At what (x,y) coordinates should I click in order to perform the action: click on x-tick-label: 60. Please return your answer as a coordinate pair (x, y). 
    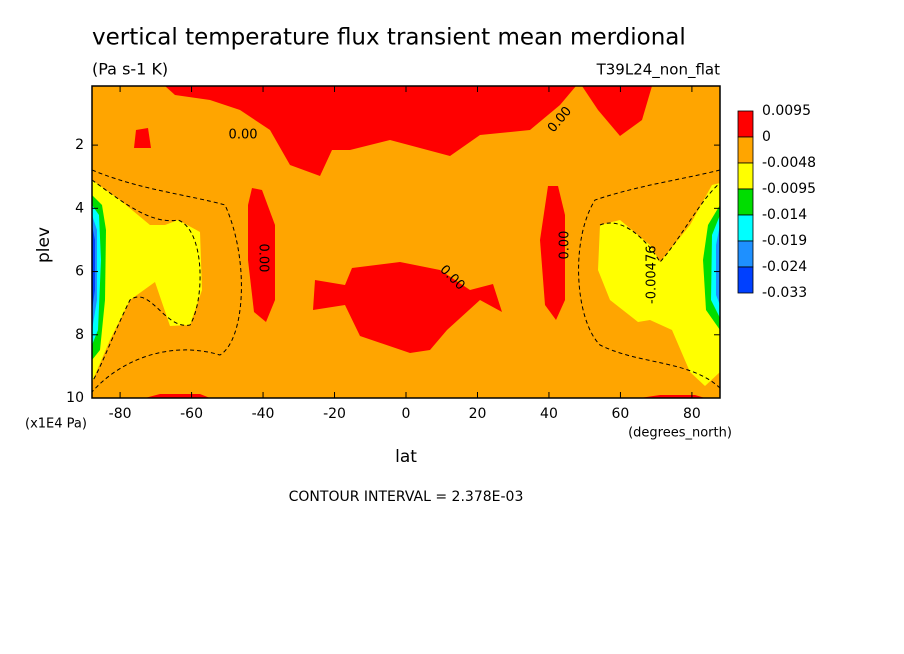
    Looking at the image, I should click on (621, 414).